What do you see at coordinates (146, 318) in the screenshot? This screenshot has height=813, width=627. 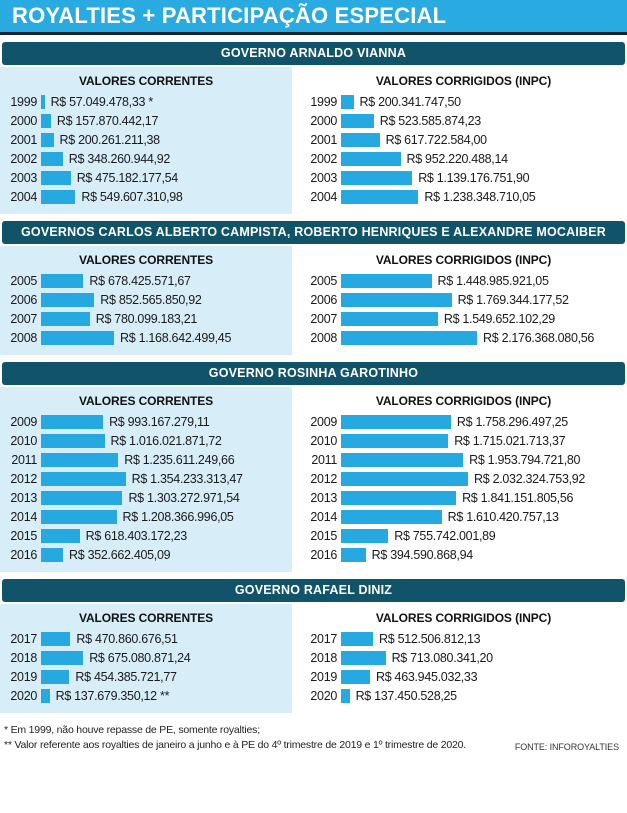 I see `value-label: R$ 780.099.183,21` at bounding box center [146, 318].